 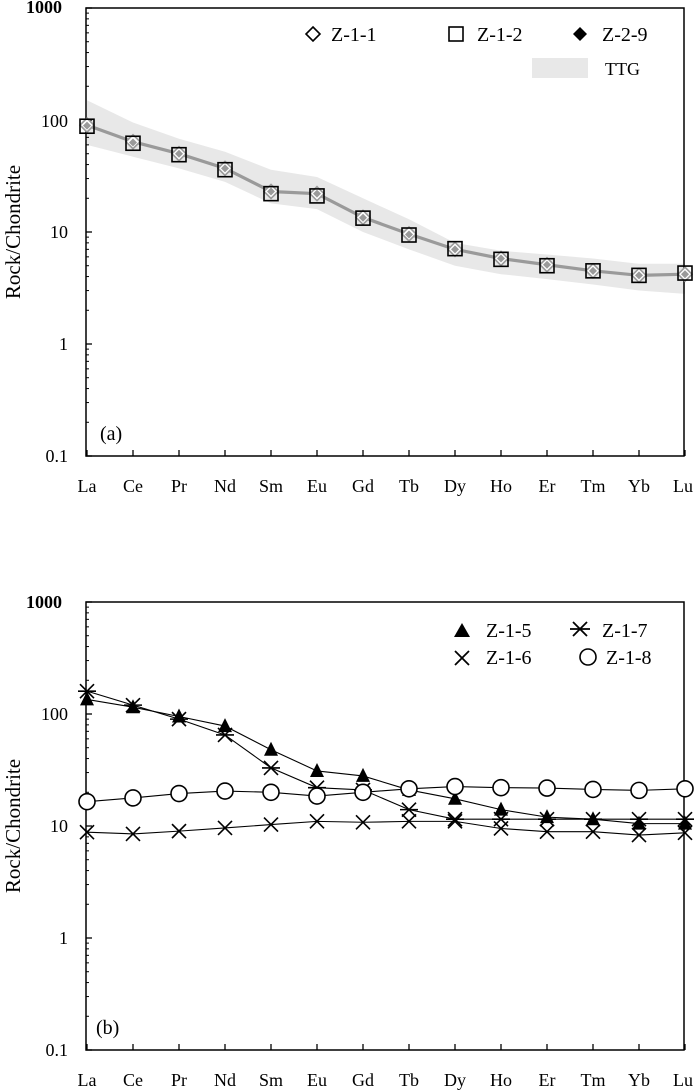 I want to click on y-tick-label: 1000, so click(x=44, y=602).